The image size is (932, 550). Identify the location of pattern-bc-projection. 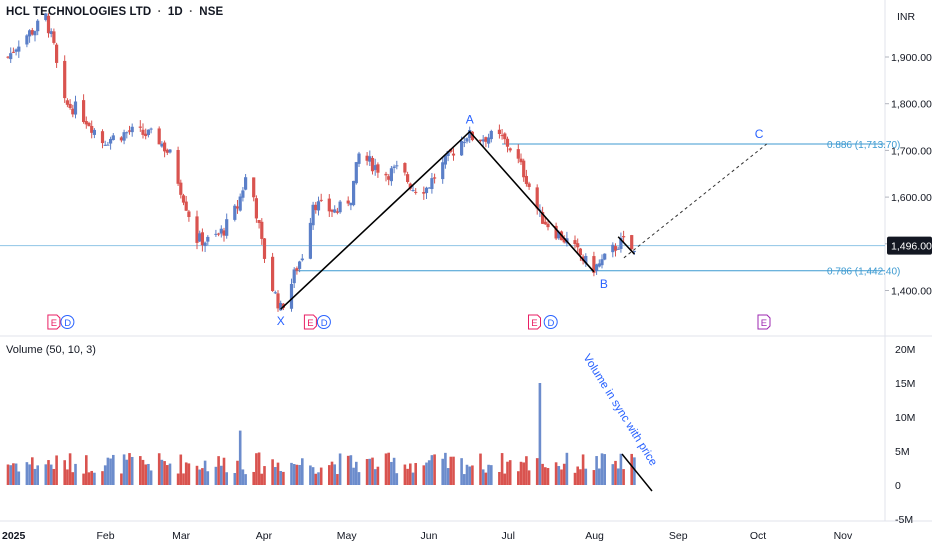
(695, 201).